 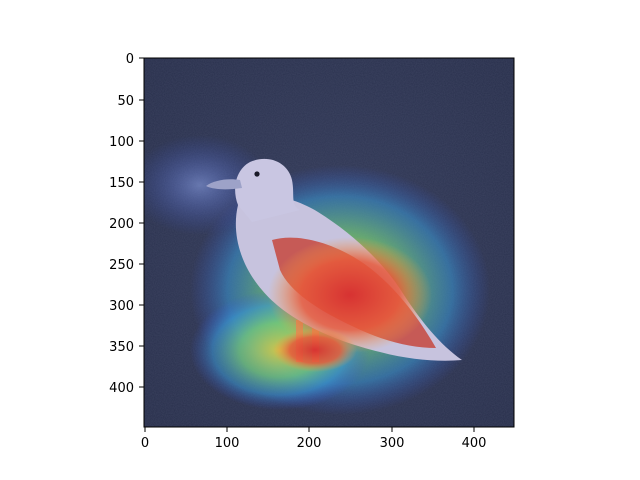 I want to click on x-axis: 0 100 200 300 400, so click(x=314, y=439).